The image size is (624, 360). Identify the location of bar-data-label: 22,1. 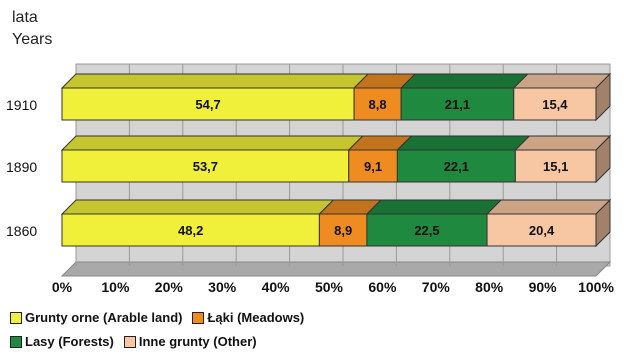
(456, 166).